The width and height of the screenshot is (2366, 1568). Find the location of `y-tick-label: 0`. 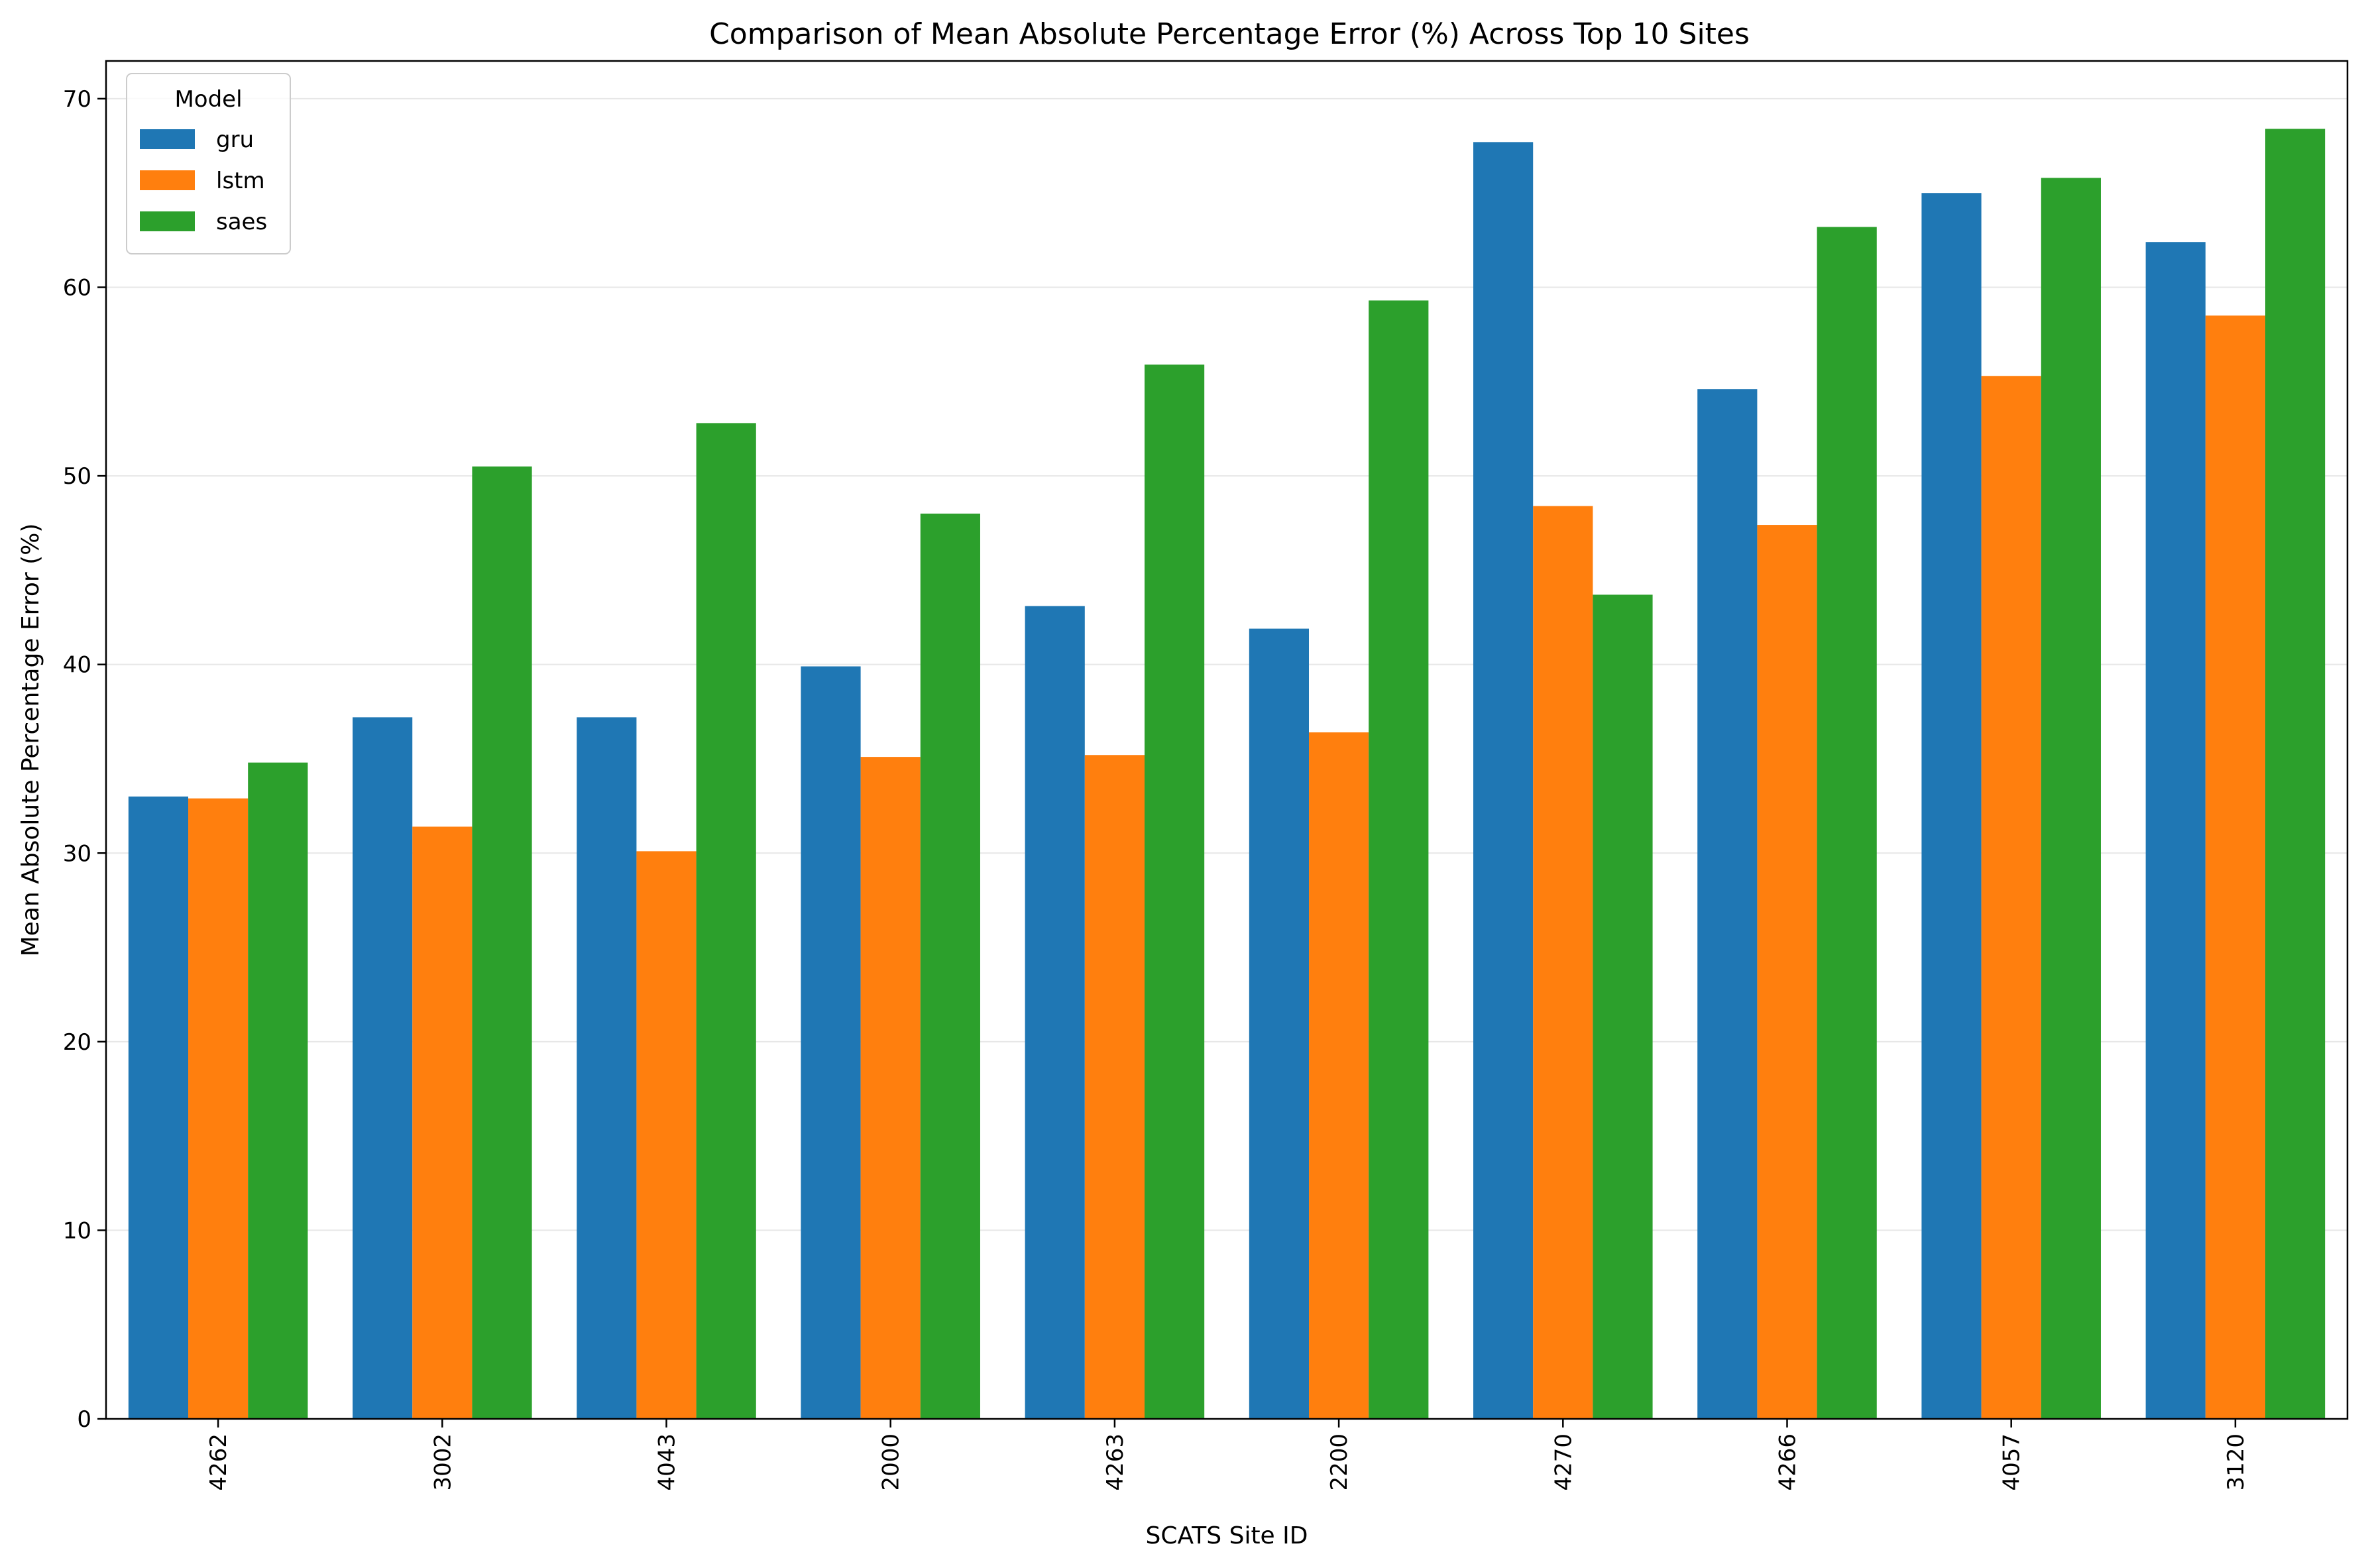

y-tick-label: 0 is located at coordinates (84, 1419).